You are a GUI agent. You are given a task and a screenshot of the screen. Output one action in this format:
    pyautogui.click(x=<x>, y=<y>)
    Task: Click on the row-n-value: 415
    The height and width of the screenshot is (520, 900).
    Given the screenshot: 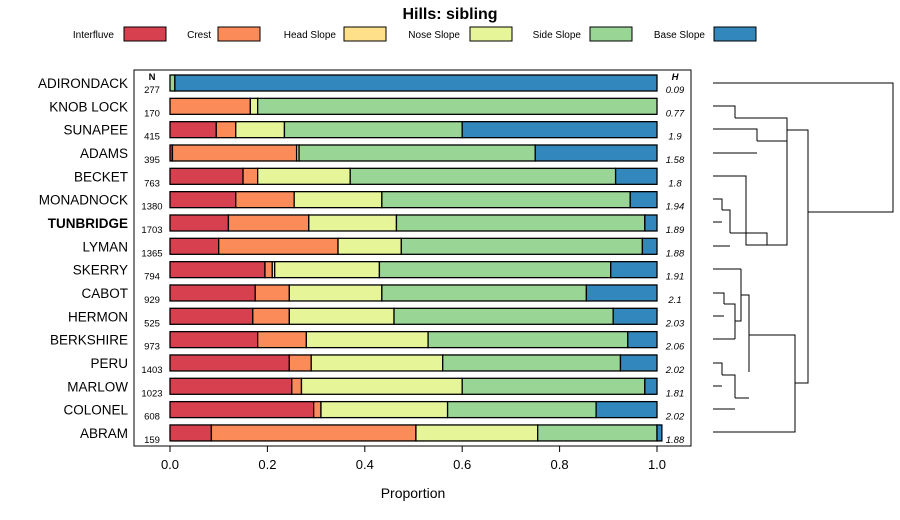 What is the action you would take?
    pyautogui.click(x=152, y=137)
    